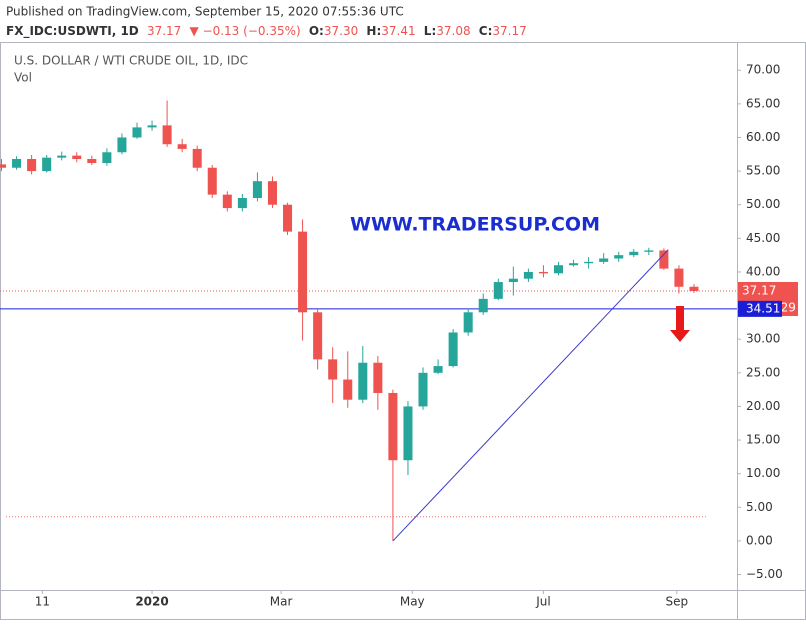 Image resolution: width=806 pixels, height=625 pixels. I want to click on y-tick-label: 25.00, so click(763, 372).